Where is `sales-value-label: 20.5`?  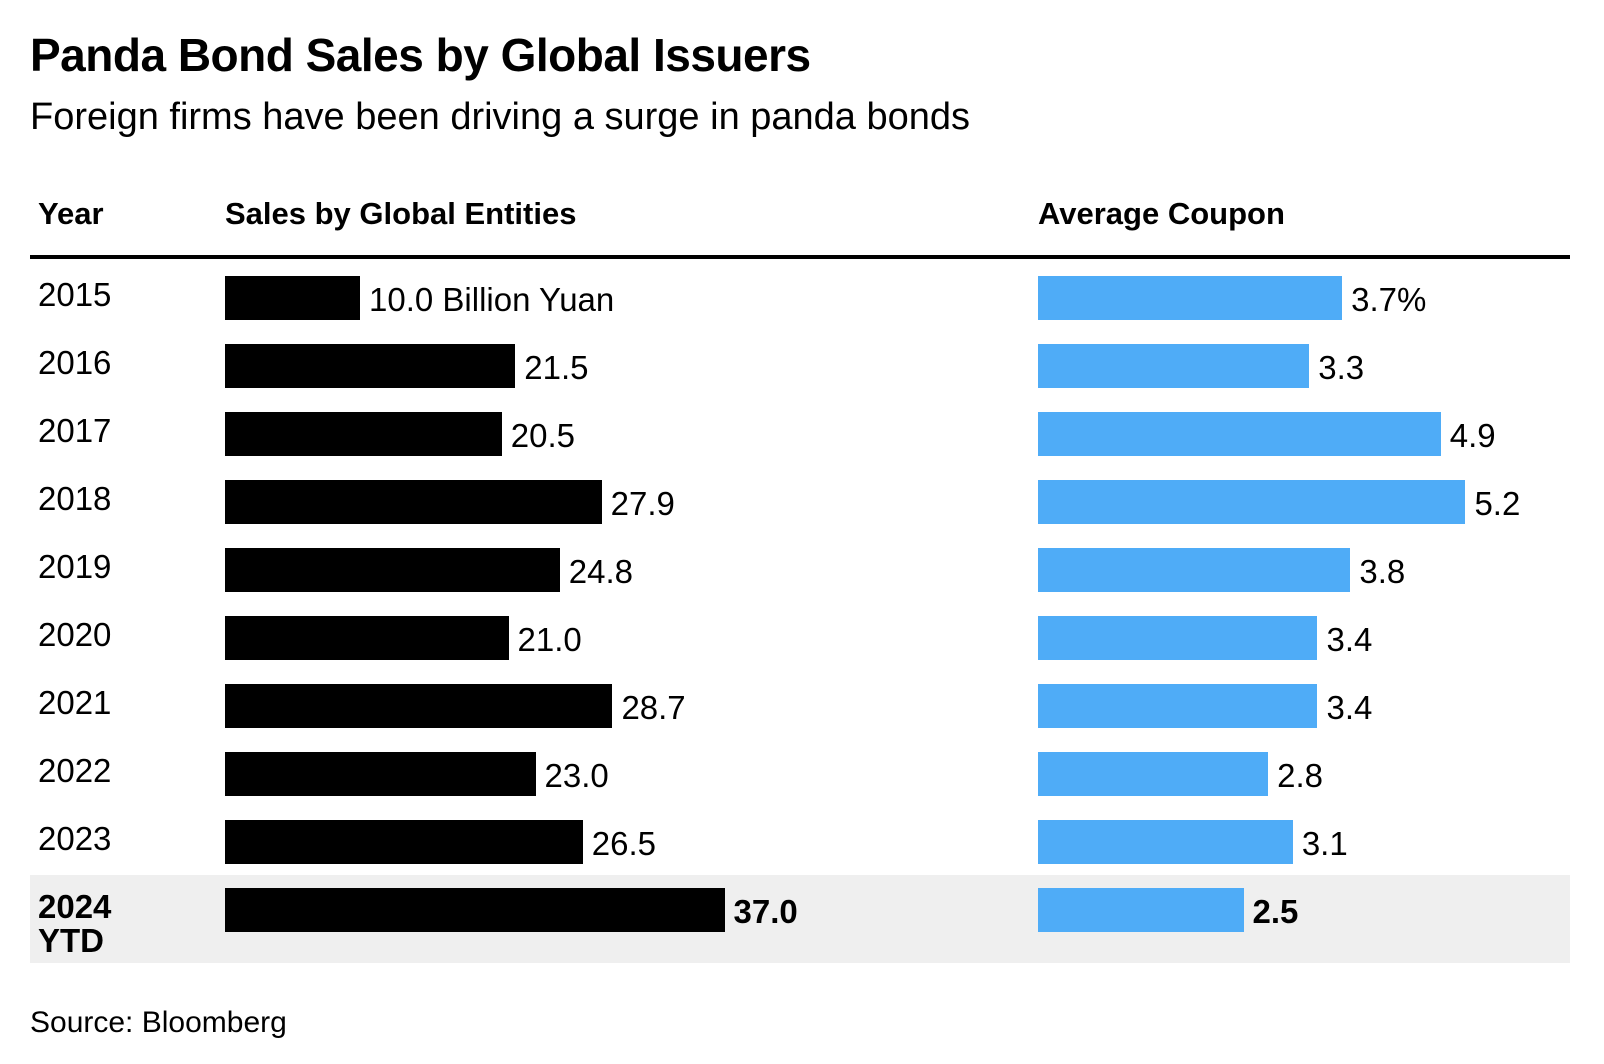
sales-value-label: 20.5 is located at coordinates (542, 435).